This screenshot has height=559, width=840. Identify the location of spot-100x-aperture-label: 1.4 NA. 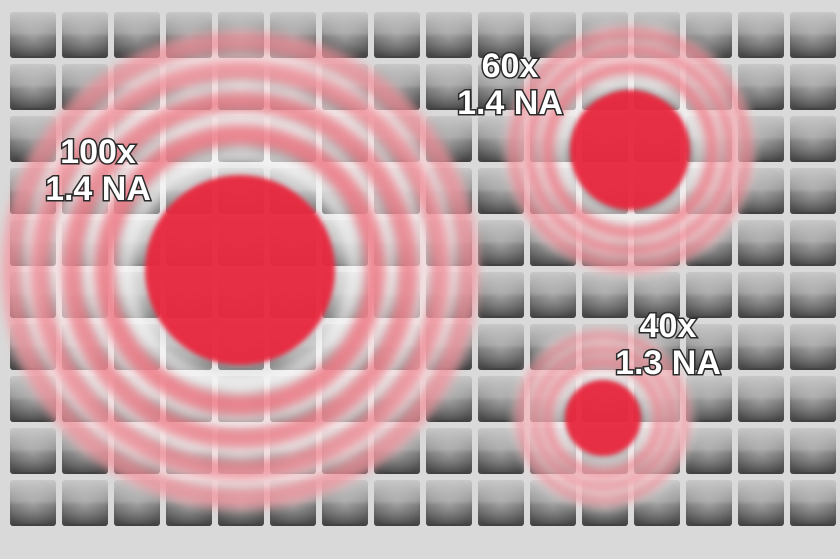
(98, 189).